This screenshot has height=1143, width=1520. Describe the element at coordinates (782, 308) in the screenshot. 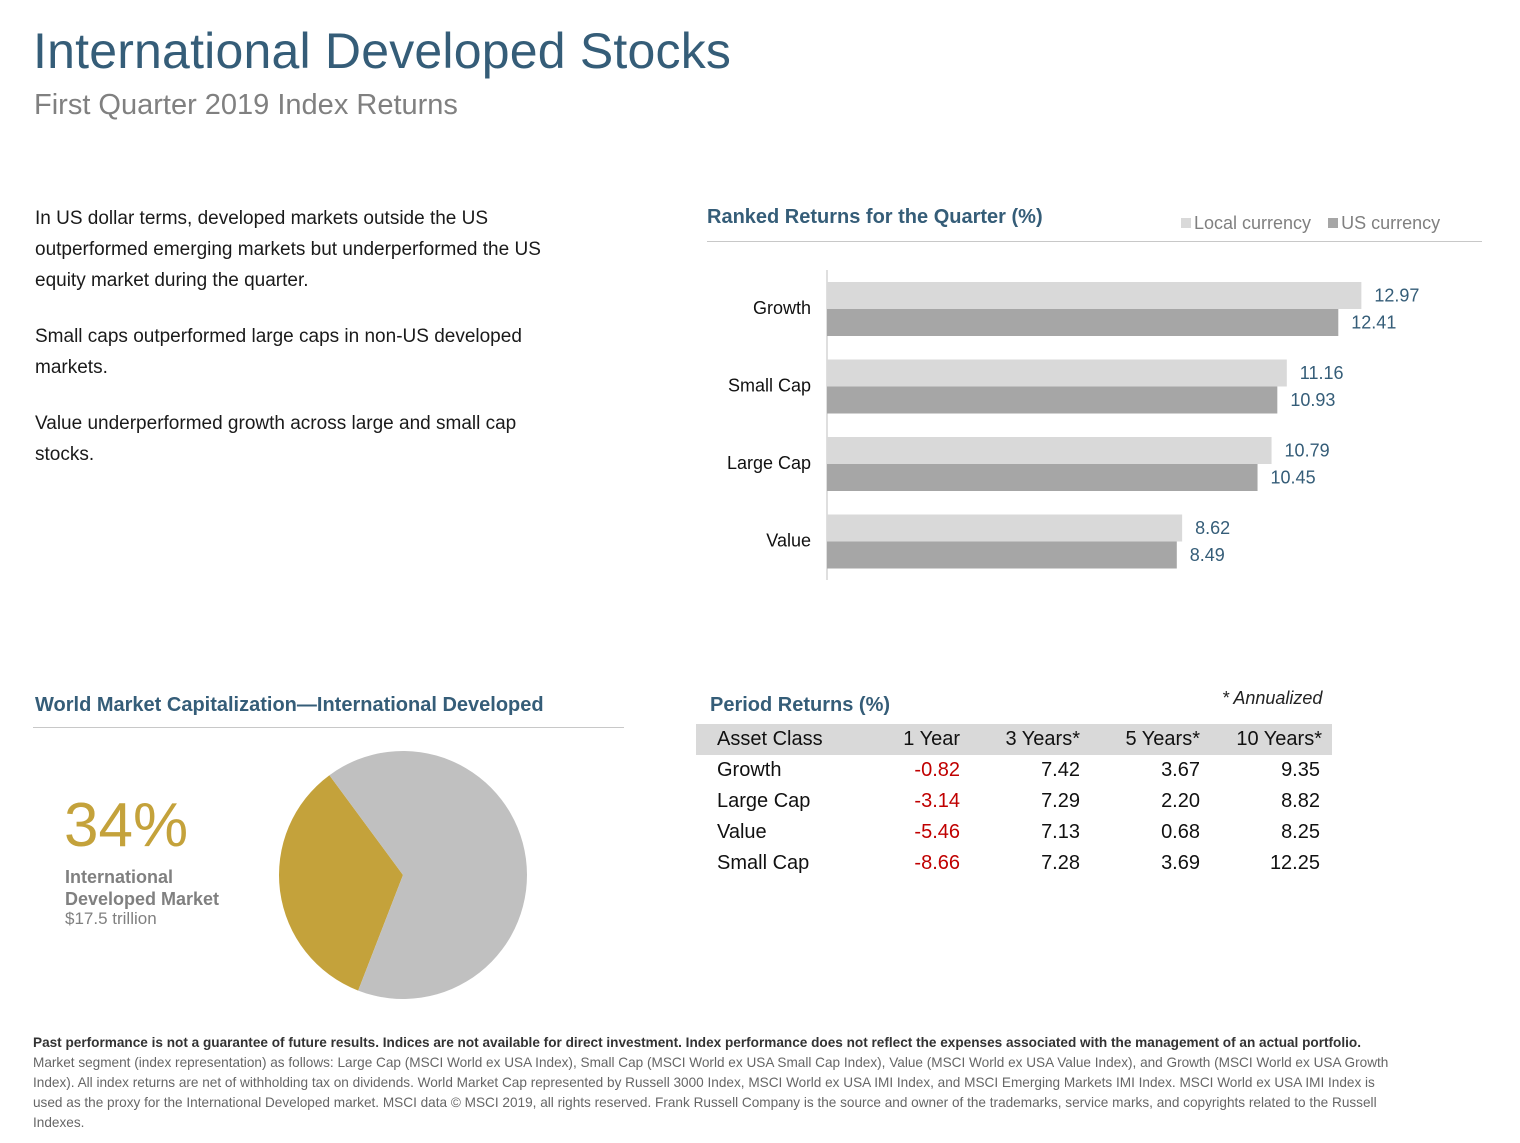

I see `category-label: Growth` at that location.